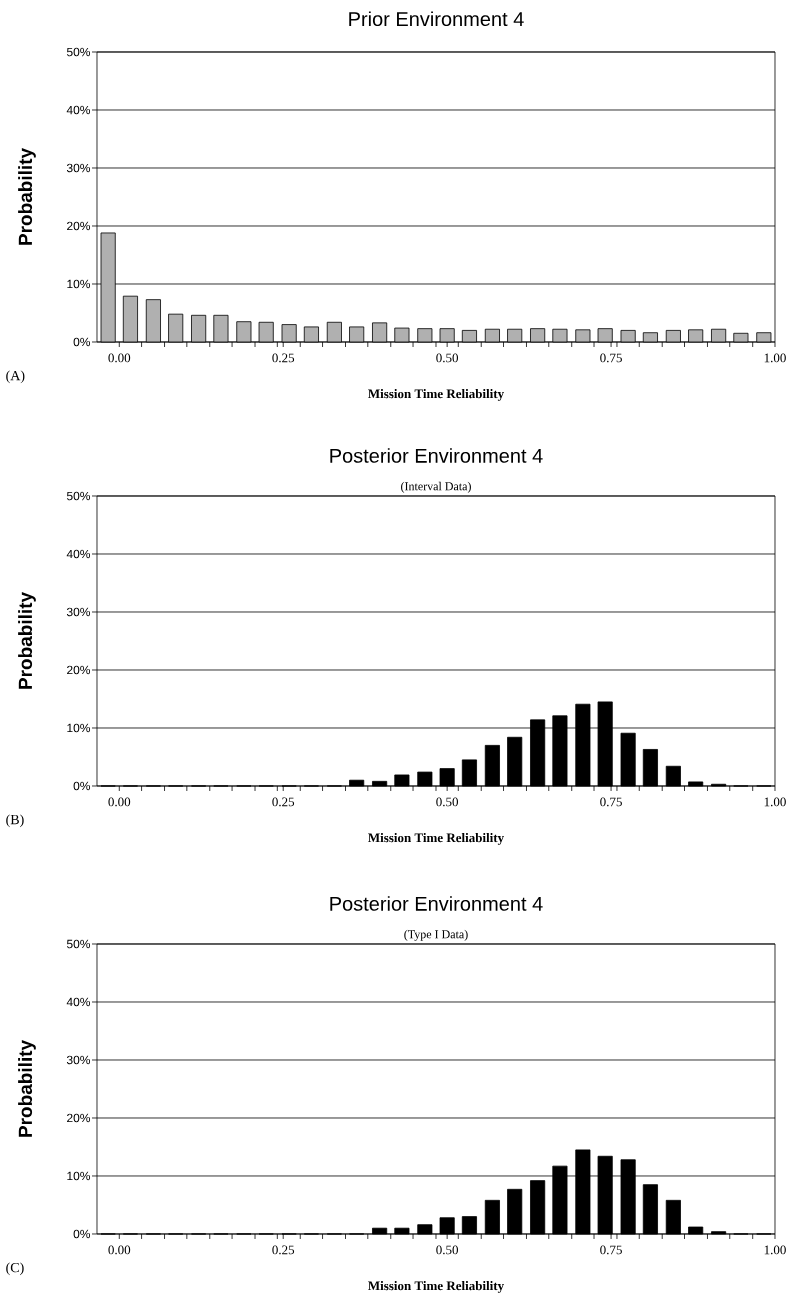 The width and height of the screenshot is (806, 1299). Describe the element at coordinates (15, 1269) in the screenshot. I see `text: (C)` at that location.